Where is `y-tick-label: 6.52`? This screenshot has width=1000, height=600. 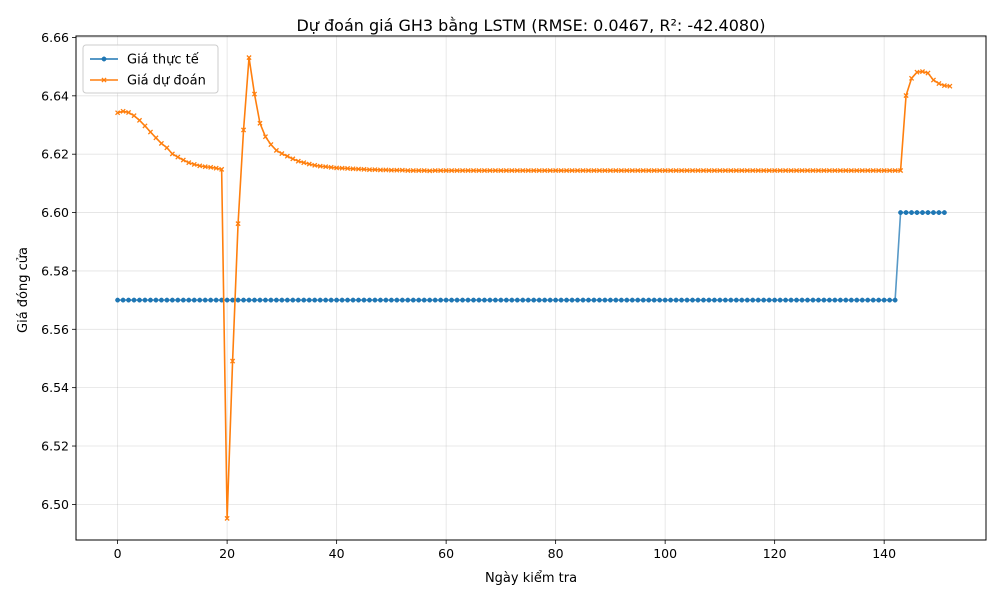
y-tick-label: 6.52 is located at coordinates (55, 446).